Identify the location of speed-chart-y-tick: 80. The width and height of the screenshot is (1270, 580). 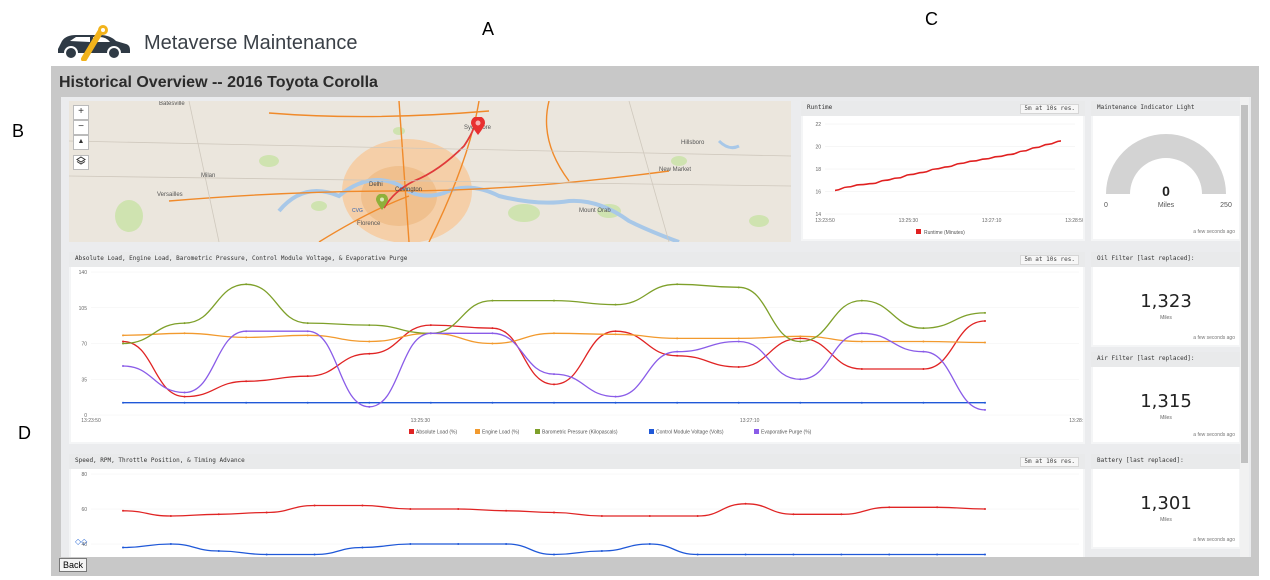
(84, 475).